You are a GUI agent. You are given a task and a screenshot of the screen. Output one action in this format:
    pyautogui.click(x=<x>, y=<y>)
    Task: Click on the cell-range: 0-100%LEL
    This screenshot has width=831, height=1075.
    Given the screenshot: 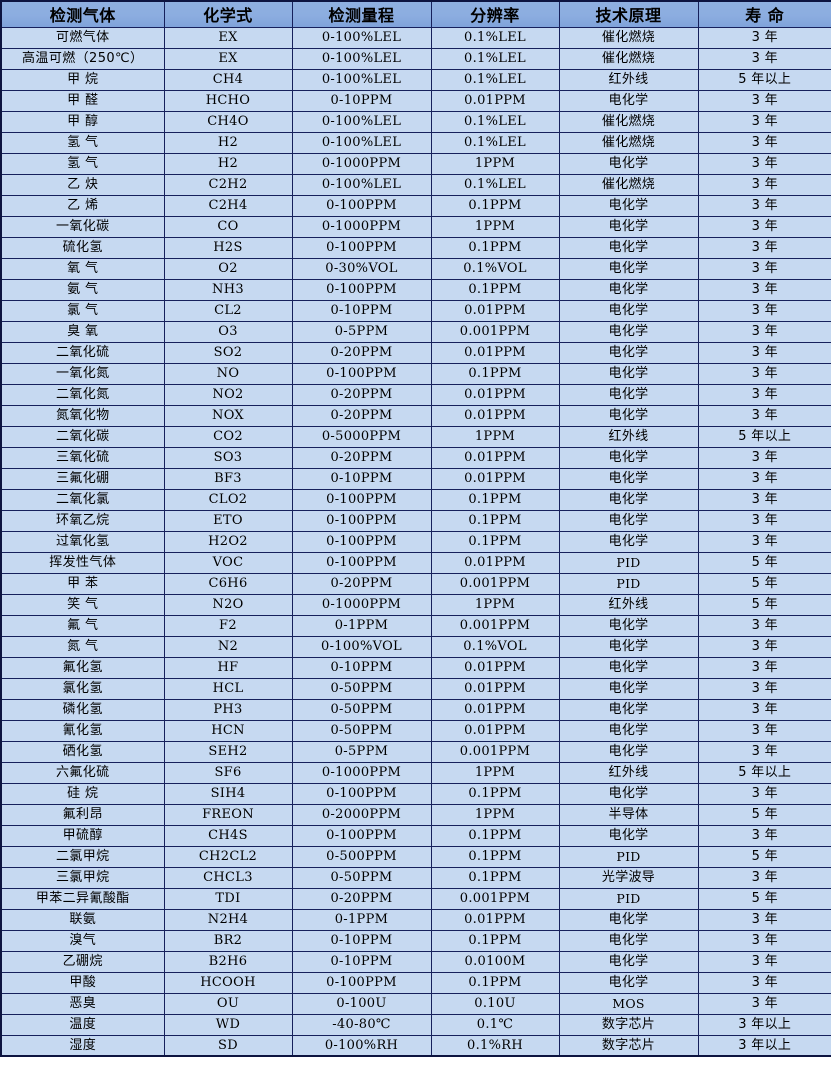 What is the action you would take?
    pyautogui.click(x=361, y=37)
    